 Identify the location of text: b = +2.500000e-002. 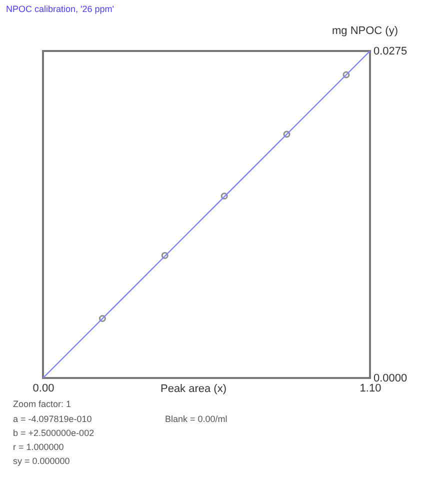
(53, 433).